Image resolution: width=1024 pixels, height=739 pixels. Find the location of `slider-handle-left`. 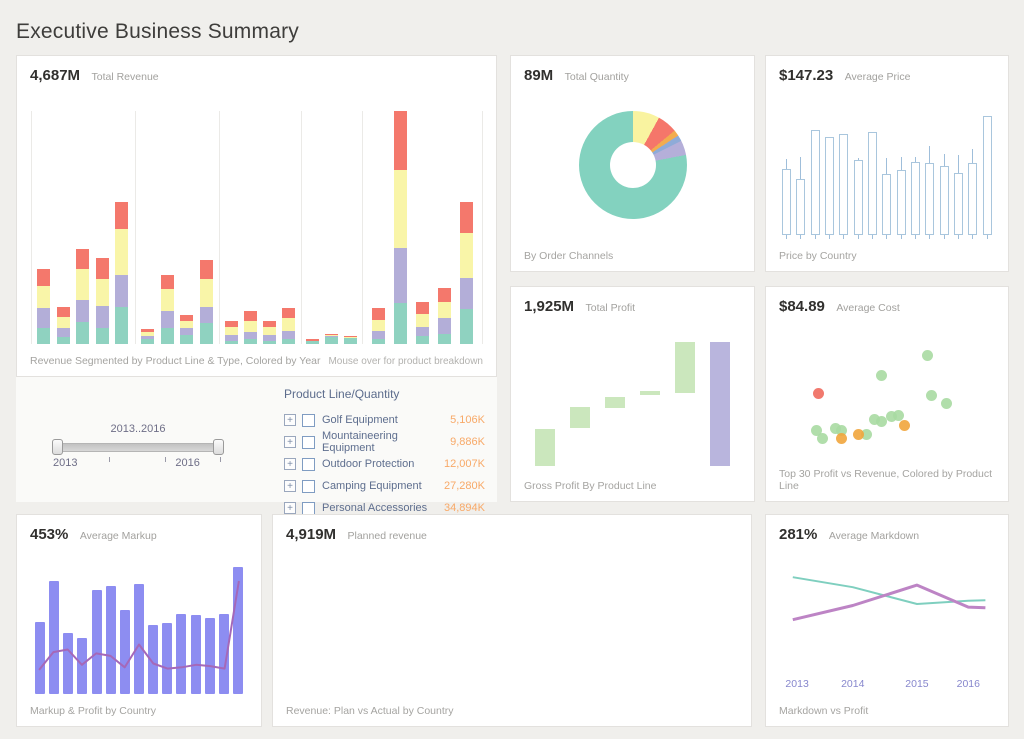

slider-handle-left is located at coordinates (57, 447).